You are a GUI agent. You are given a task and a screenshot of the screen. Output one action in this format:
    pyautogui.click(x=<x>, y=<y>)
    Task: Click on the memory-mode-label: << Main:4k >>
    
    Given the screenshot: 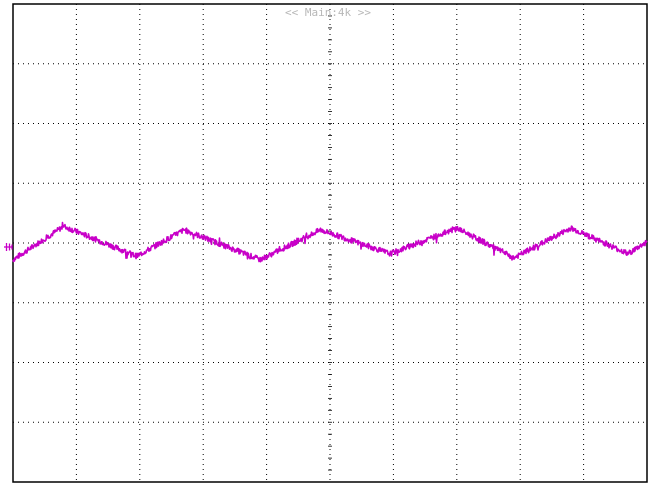 What is the action you would take?
    pyautogui.click(x=328, y=12)
    